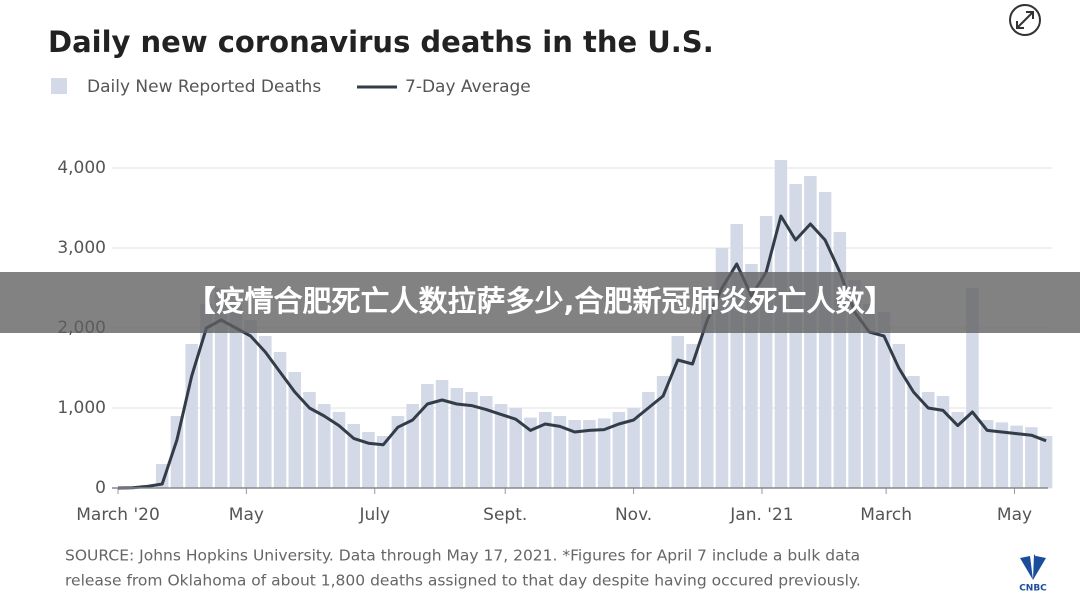 The width and height of the screenshot is (1080, 607). Describe the element at coordinates (59, 86) in the screenshot. I see `legend-swatch` at that location.